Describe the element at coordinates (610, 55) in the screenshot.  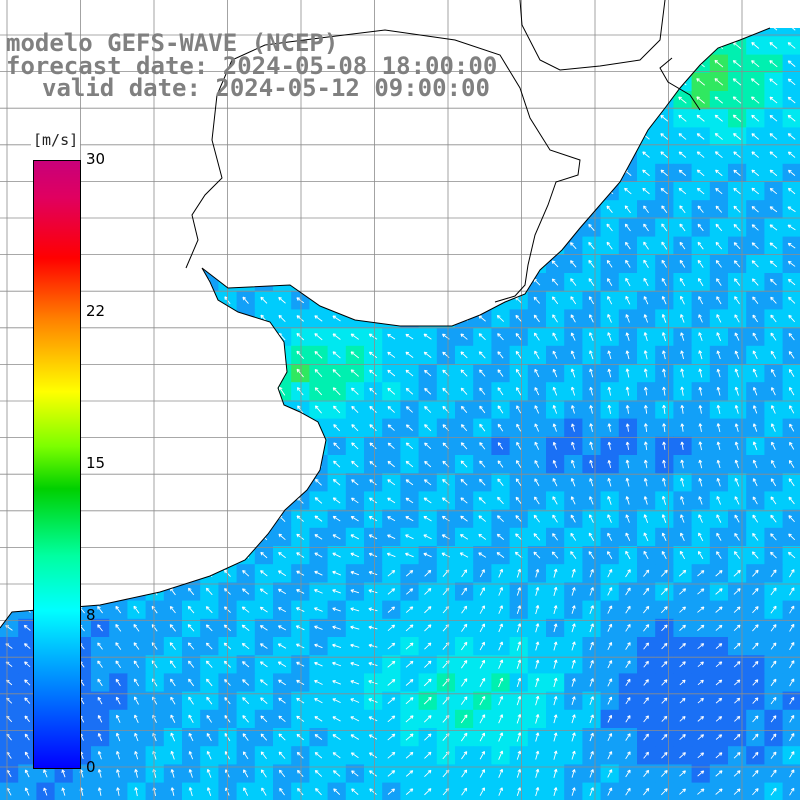
I see `border-north` at that location.